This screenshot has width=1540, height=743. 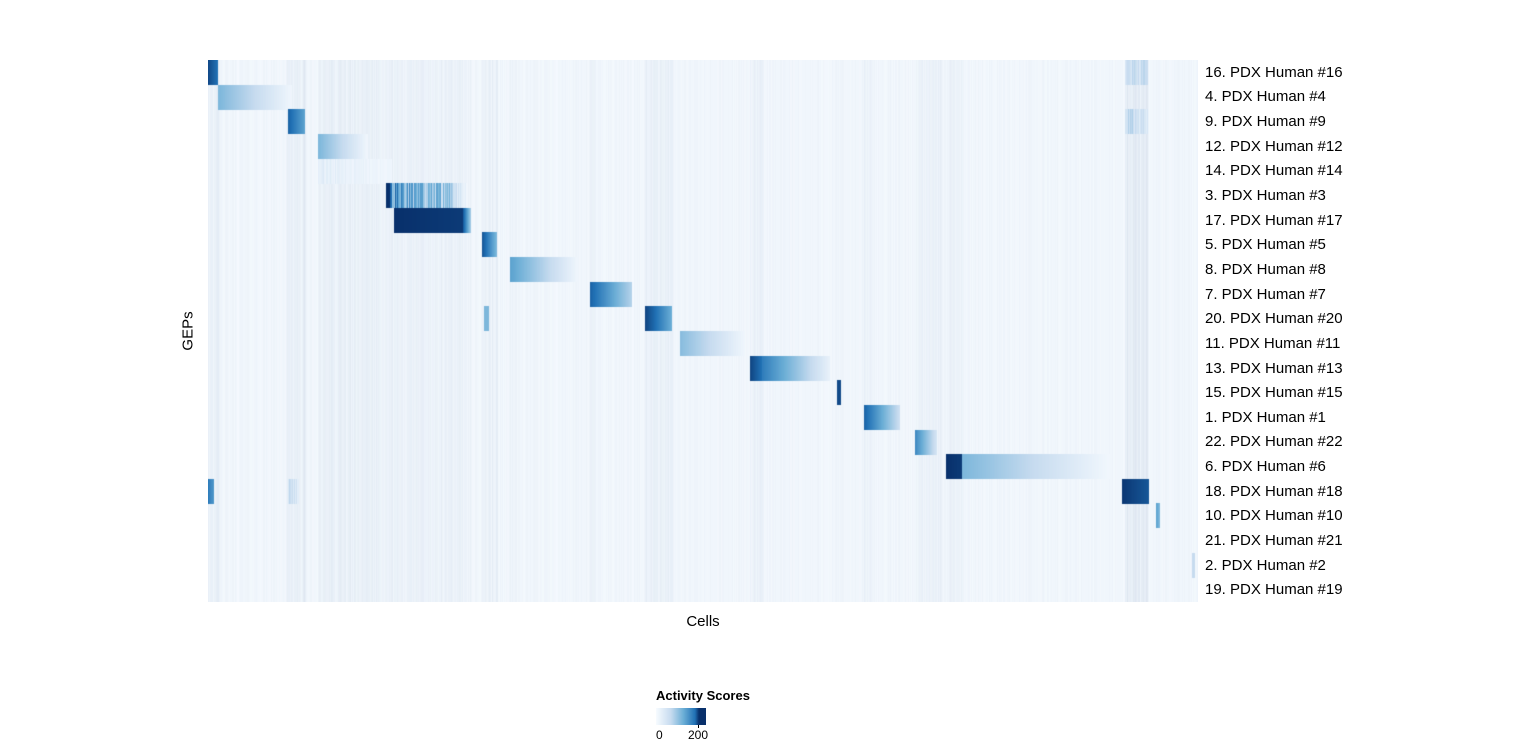 I want to click on row-label: 18. PDX Human #18, so click(x=1274, y=491).